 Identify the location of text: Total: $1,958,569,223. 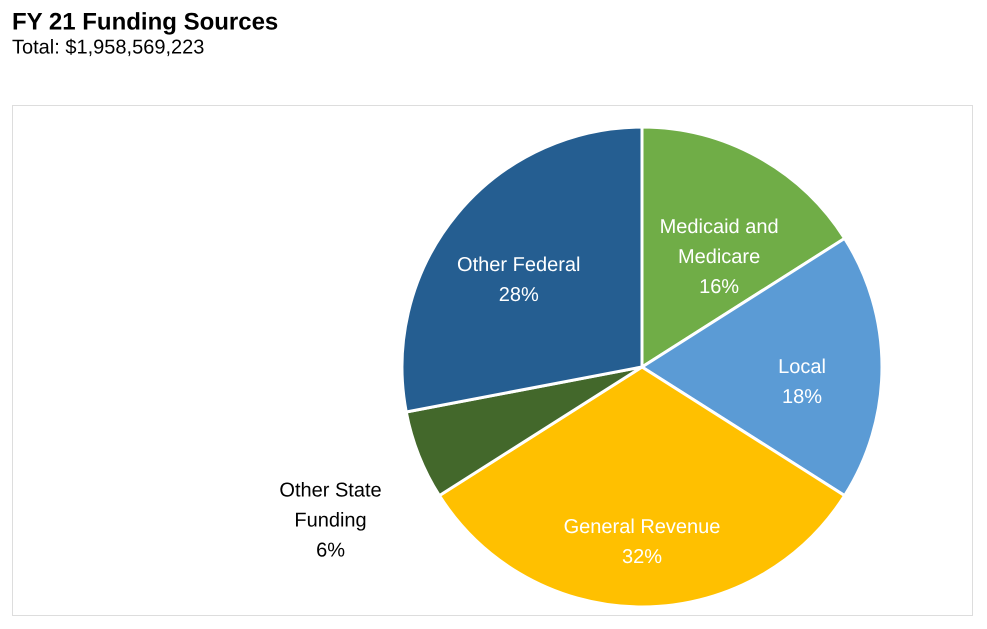
(108, 47).